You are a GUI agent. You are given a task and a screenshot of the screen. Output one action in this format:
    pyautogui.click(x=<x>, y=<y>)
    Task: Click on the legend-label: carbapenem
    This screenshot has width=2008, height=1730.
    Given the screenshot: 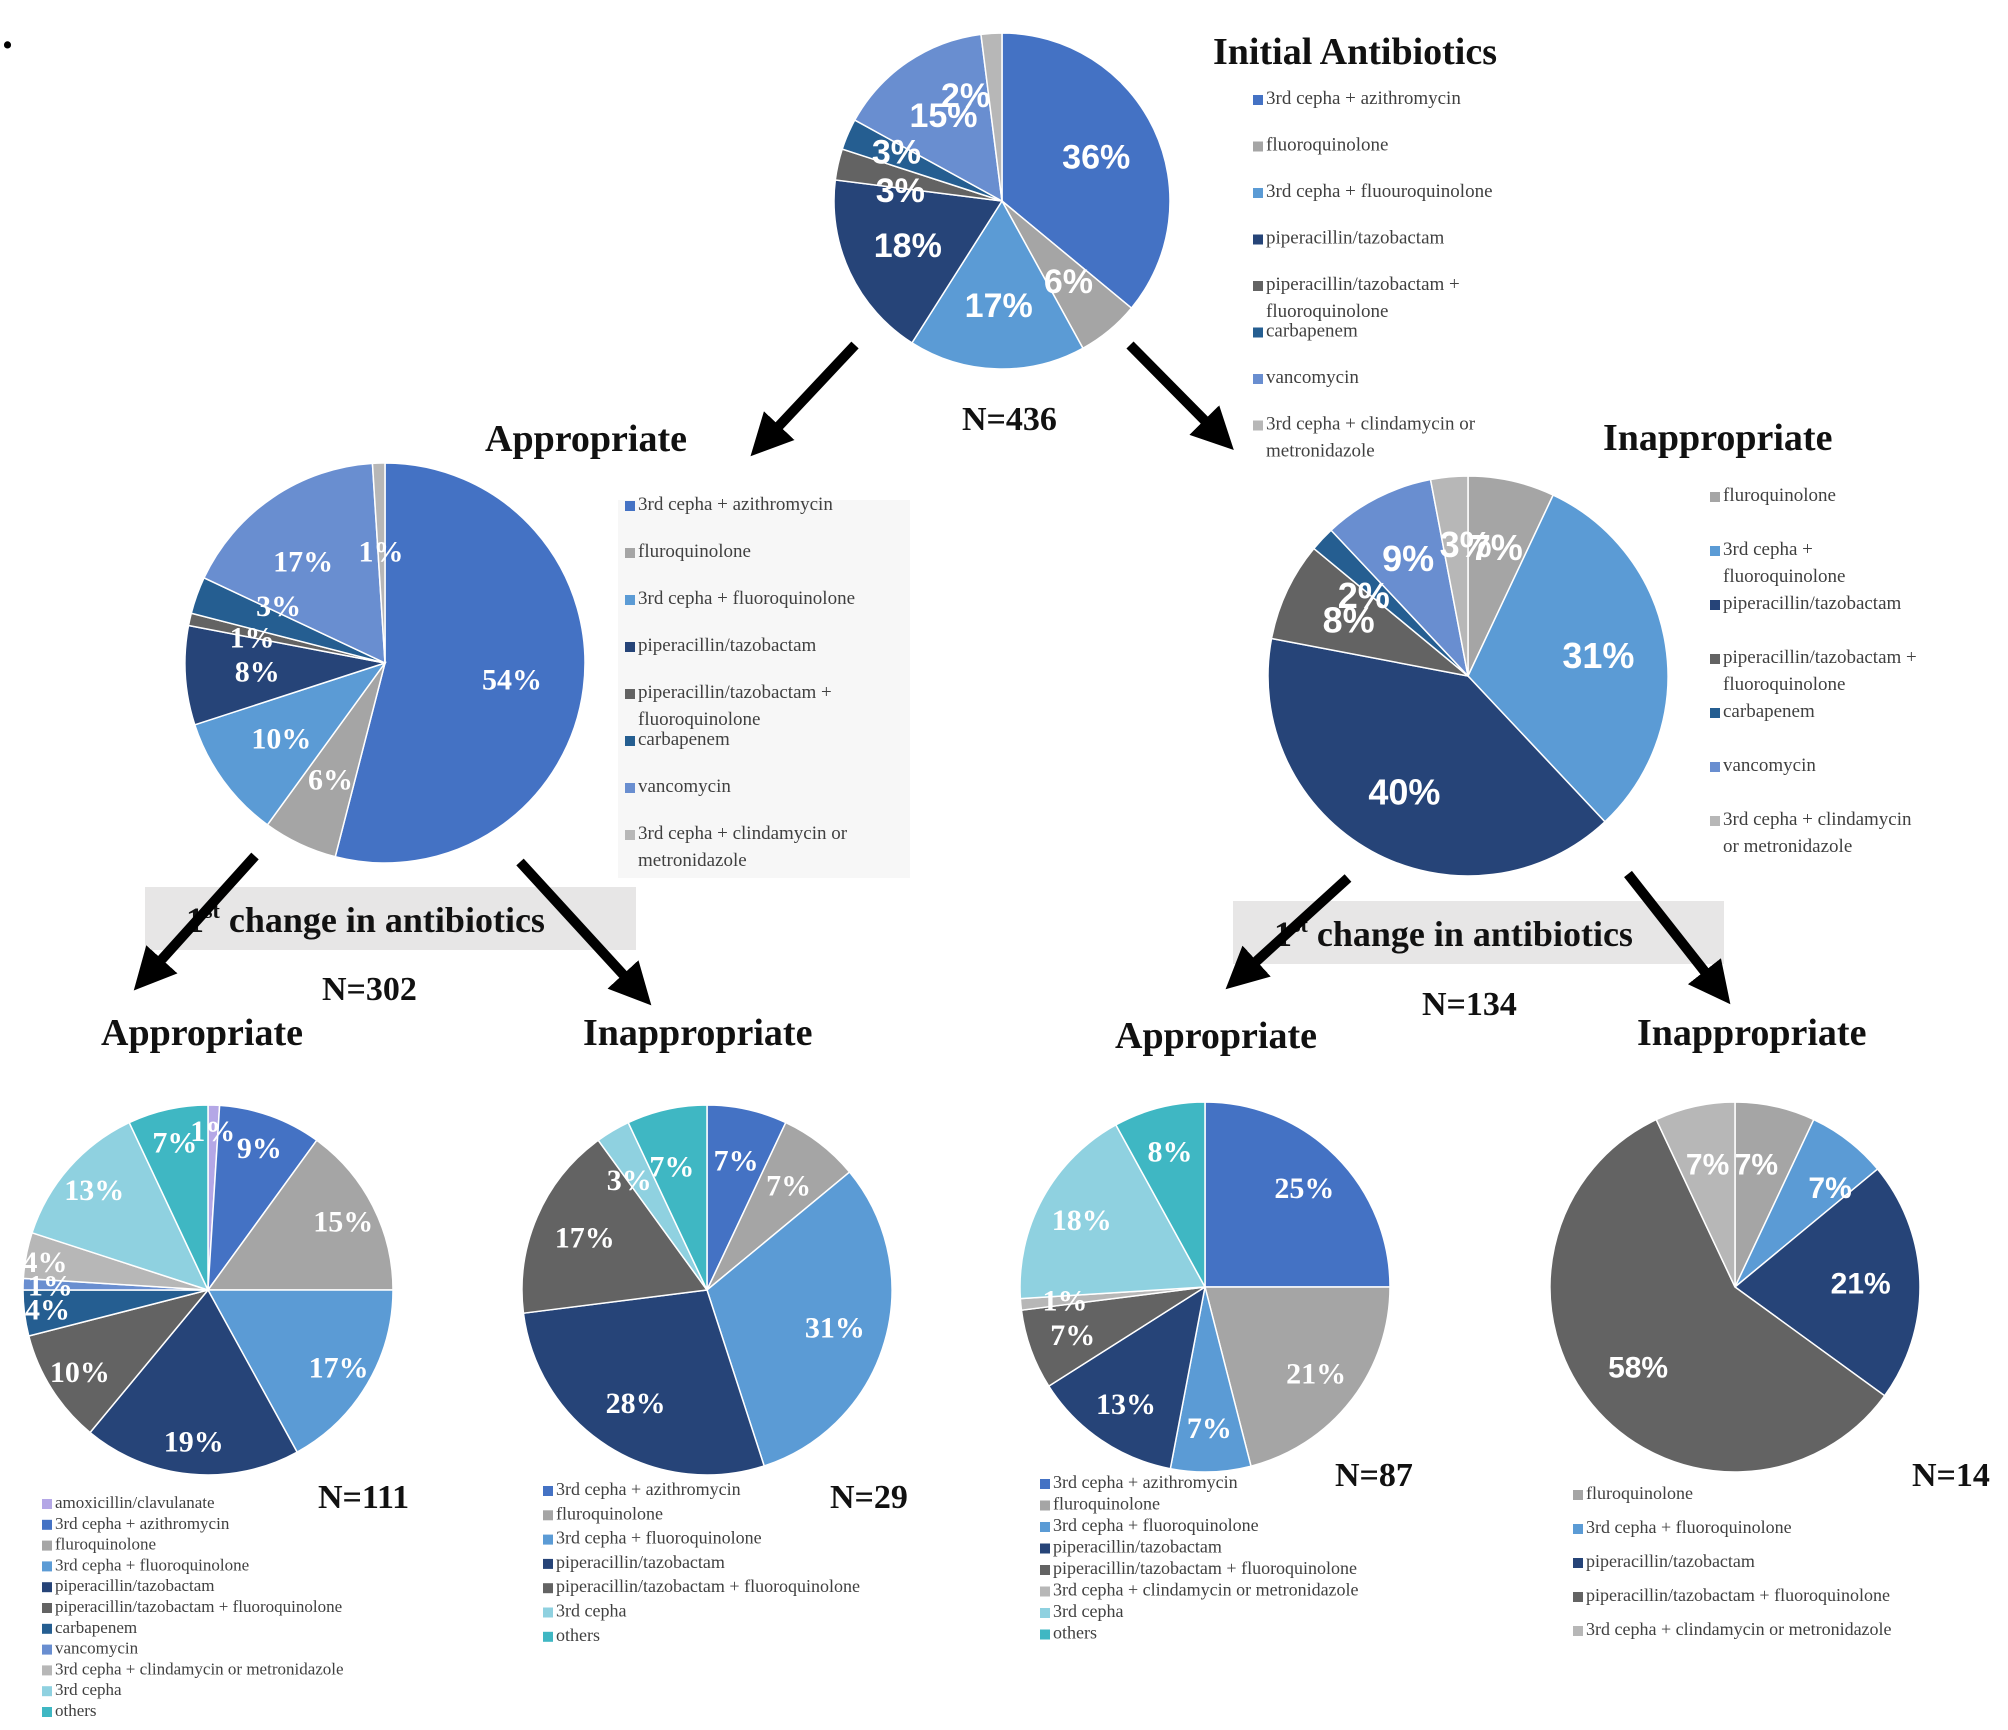 What is the action you would take?
    pyautogui.click(x=1312, y=331)
    